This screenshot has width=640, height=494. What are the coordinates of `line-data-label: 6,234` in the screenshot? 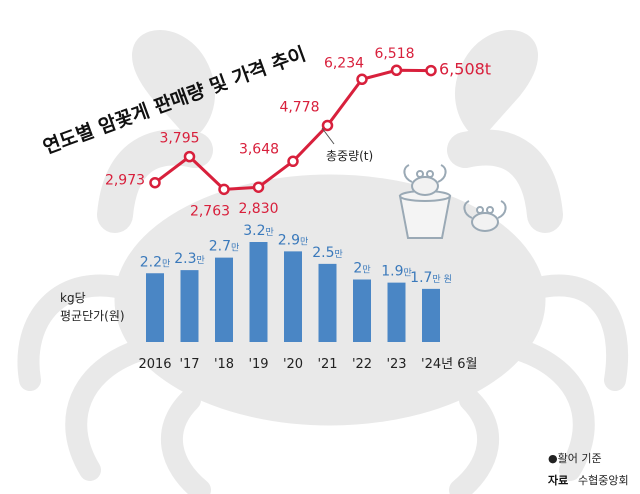 It's located at (344, 63).